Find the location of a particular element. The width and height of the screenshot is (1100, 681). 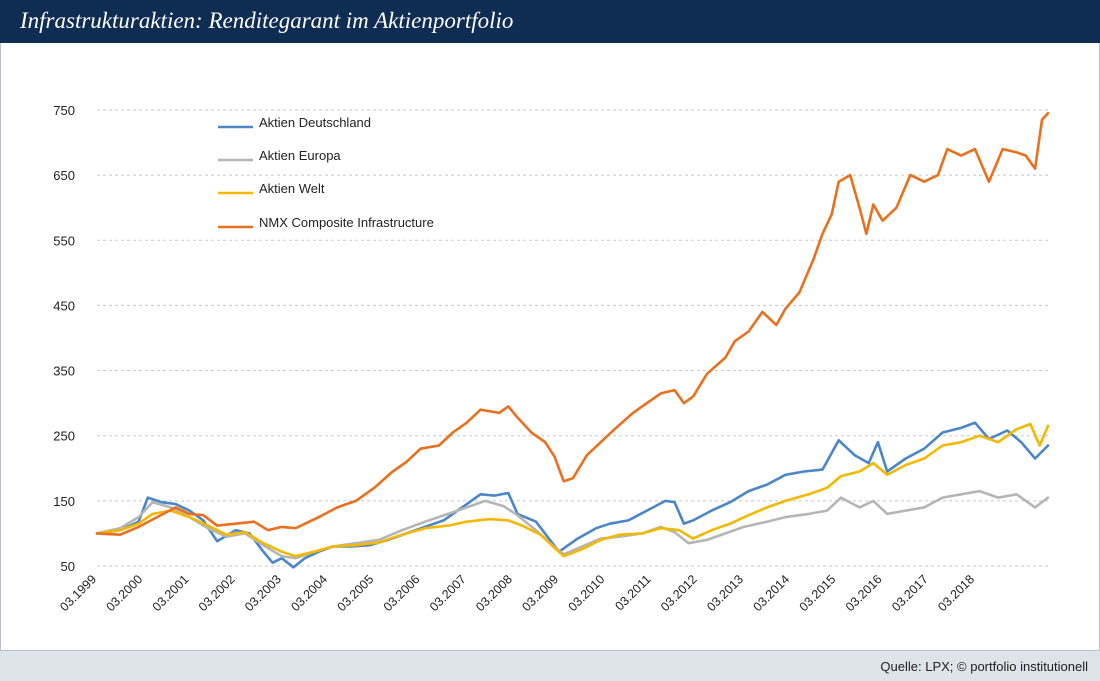

x-tick-label: 03.1999 is located at coordinates (78, 593).